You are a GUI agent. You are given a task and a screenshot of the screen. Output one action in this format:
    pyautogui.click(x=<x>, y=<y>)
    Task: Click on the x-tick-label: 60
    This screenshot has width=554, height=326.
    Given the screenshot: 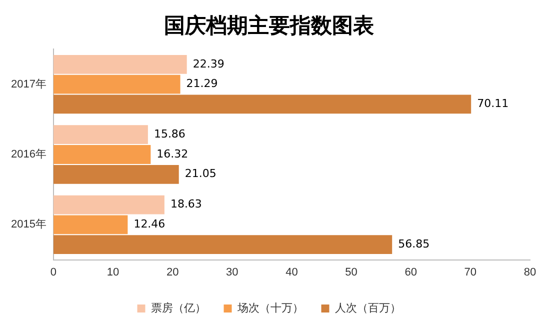 What is the action you would take?
    pyautogui.click(x=410, y=272)
    